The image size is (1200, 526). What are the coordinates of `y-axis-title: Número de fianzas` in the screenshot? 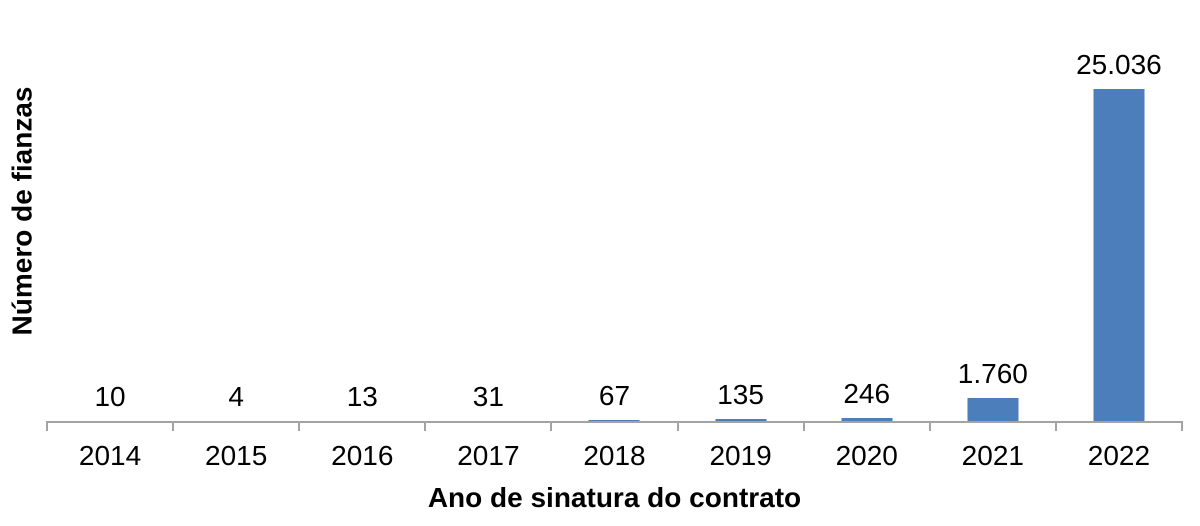 It's located at (22, 210).